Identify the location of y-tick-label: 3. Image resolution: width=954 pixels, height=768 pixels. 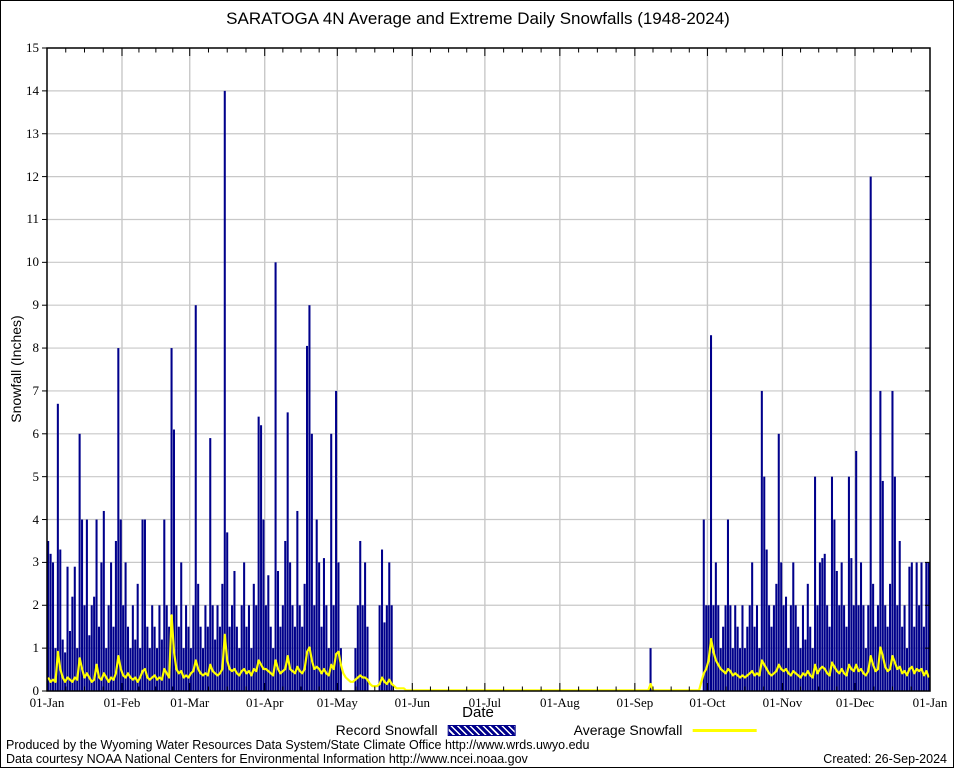
(36, 562).